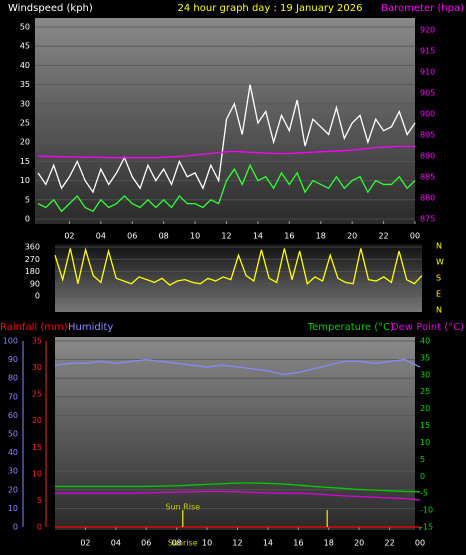 Image resolution: width=466 pixels, height=555 pixels. Describe the element at coordinates (427, 327) in the screenshot. I see `legend-entry: Dew Point (°C)` at that location.